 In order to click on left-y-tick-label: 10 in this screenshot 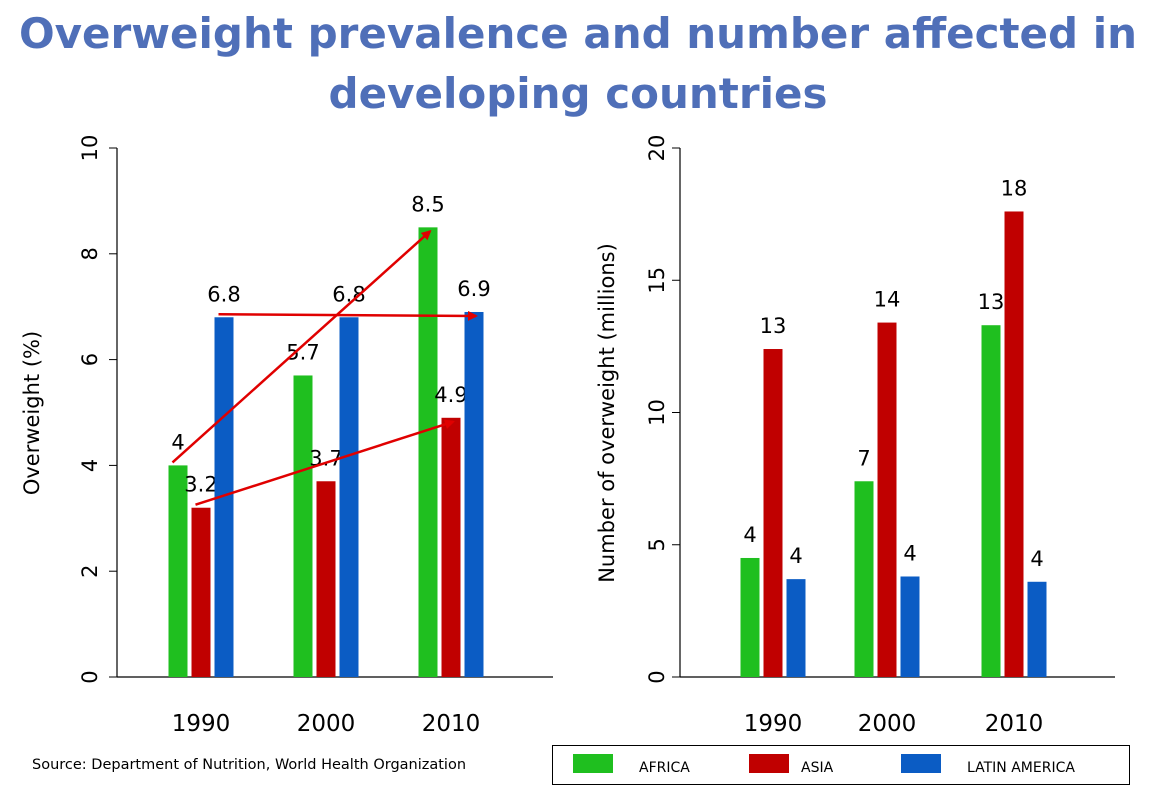, I will do `click(90, 148)`.